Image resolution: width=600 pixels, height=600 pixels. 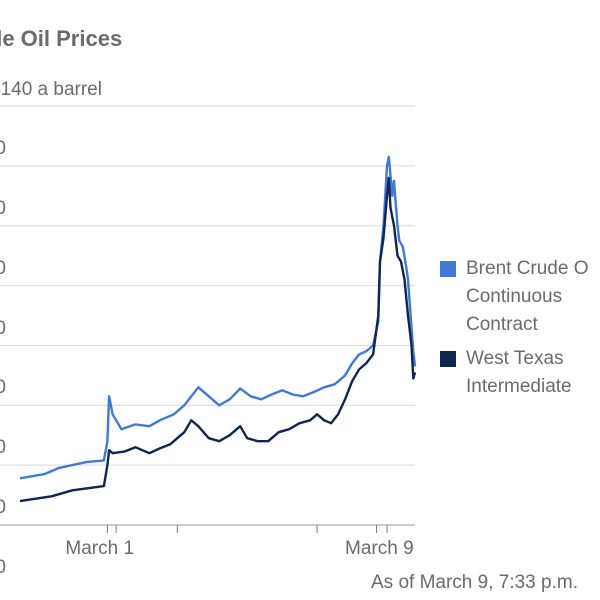 I want to click on legend-swatch-wti, so click(x=448, y=359).